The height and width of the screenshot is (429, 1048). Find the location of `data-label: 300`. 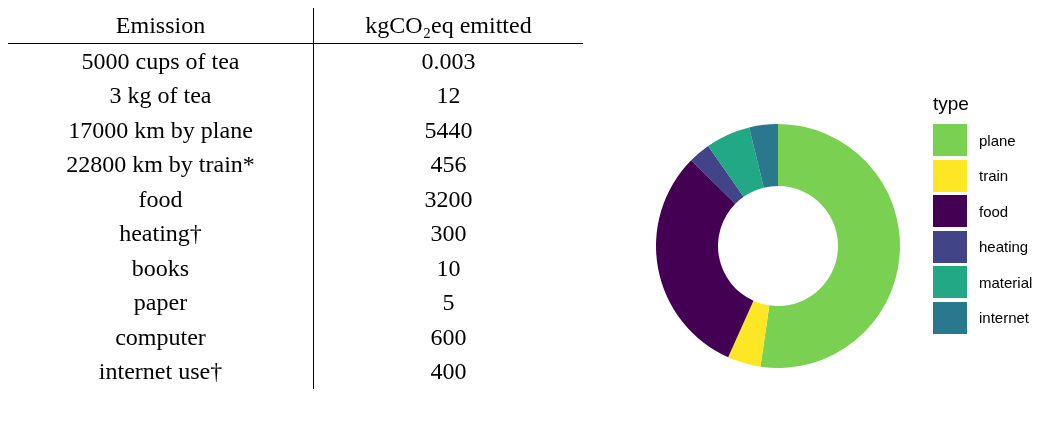

data-label: 300 is located at coordinates (448, 233).